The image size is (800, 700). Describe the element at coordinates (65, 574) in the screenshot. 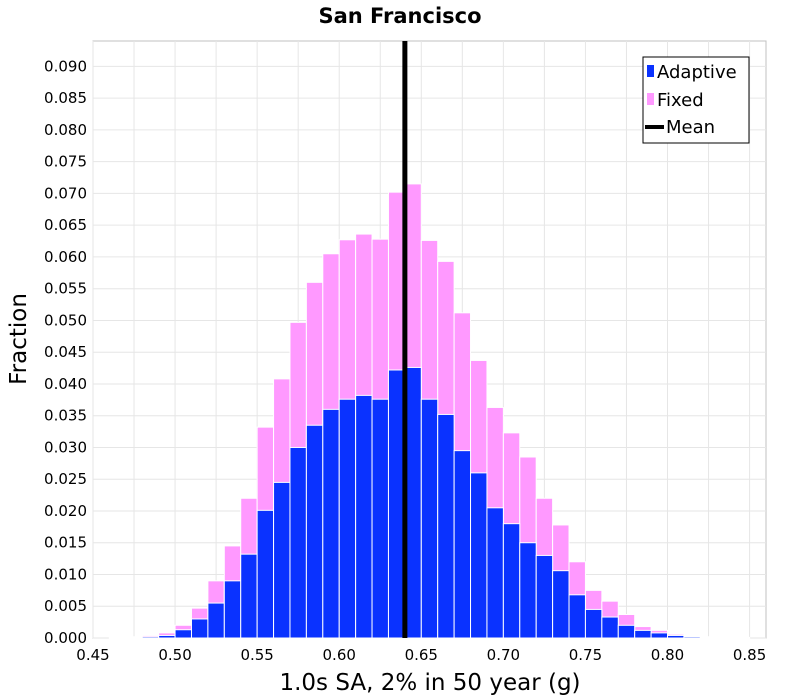

I see `y-tick-label: 0.010` at that location.